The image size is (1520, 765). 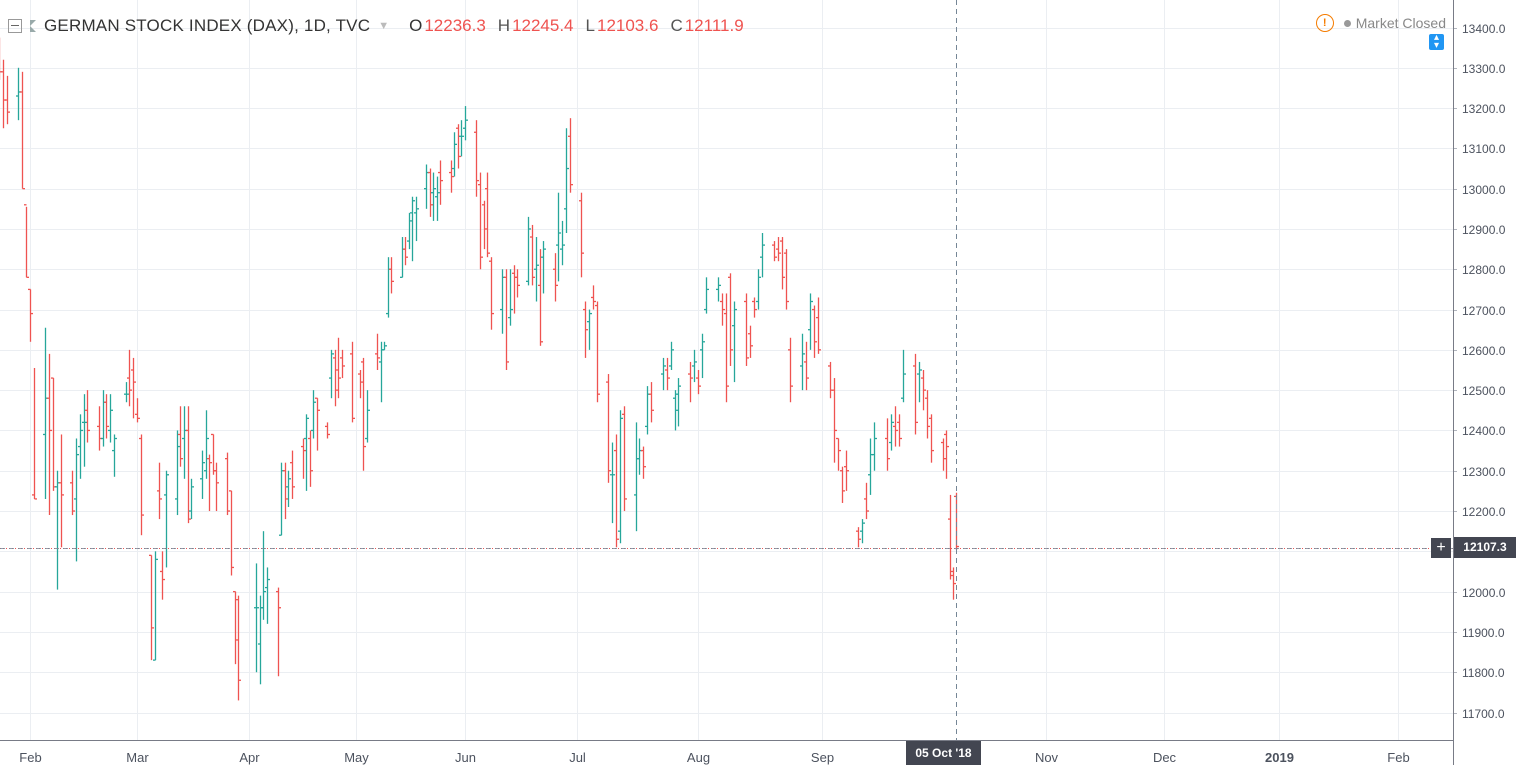 I want to click on warning-icon: !, so click(x=1324, y=23).